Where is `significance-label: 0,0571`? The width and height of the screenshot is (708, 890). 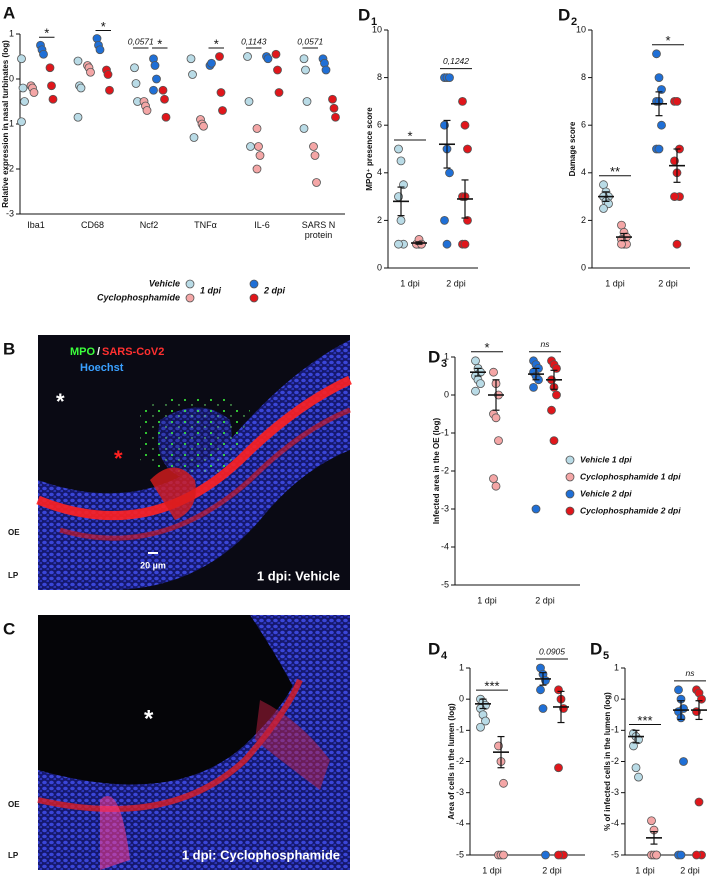 significance-label: 0,0571 is located at coordinates (310, 41).